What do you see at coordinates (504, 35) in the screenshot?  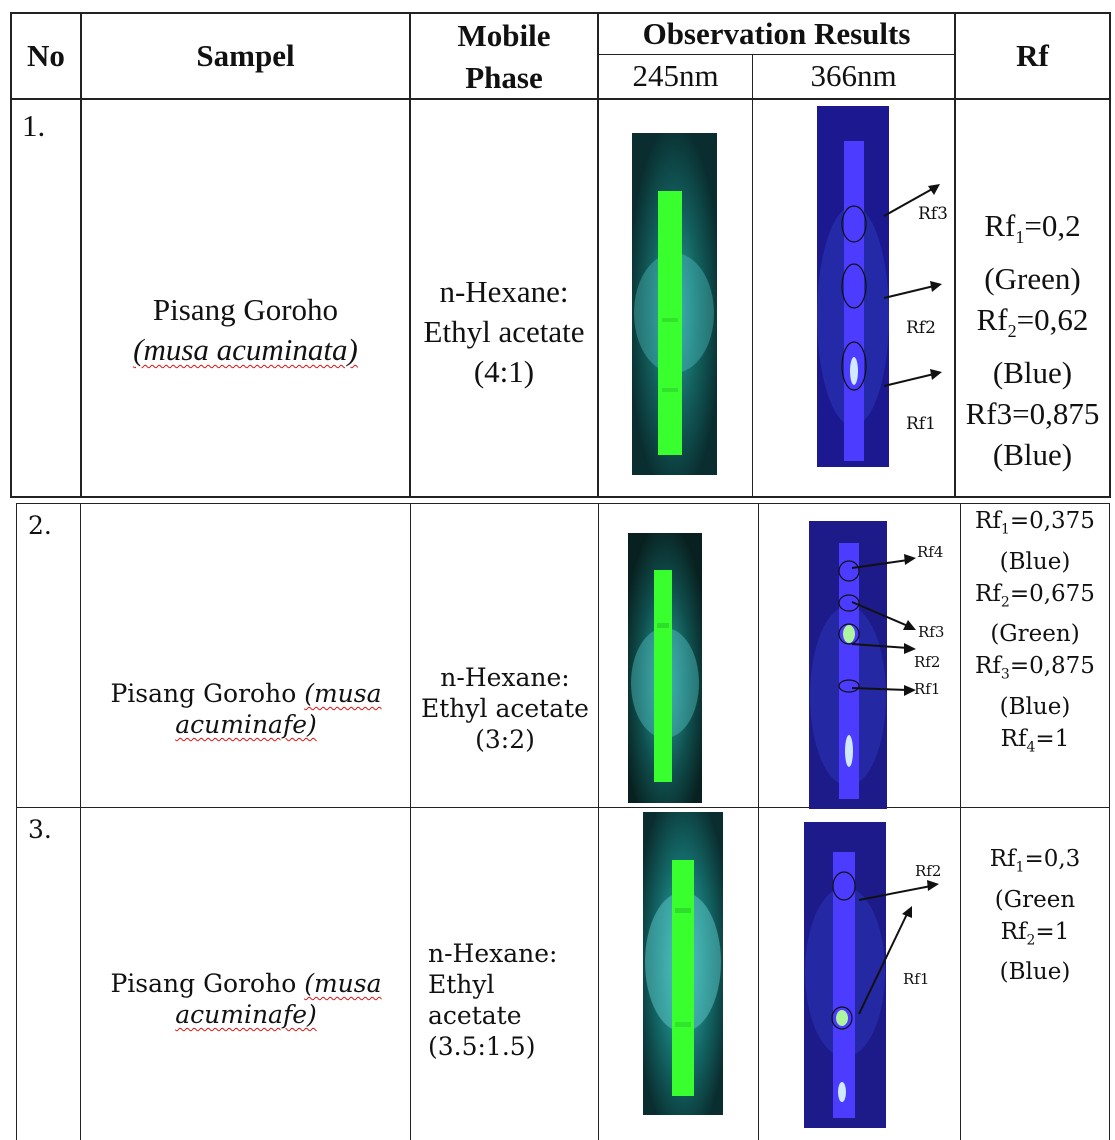 I see `header-mobile-line1: Mobile` at bounding box center [504, 35].